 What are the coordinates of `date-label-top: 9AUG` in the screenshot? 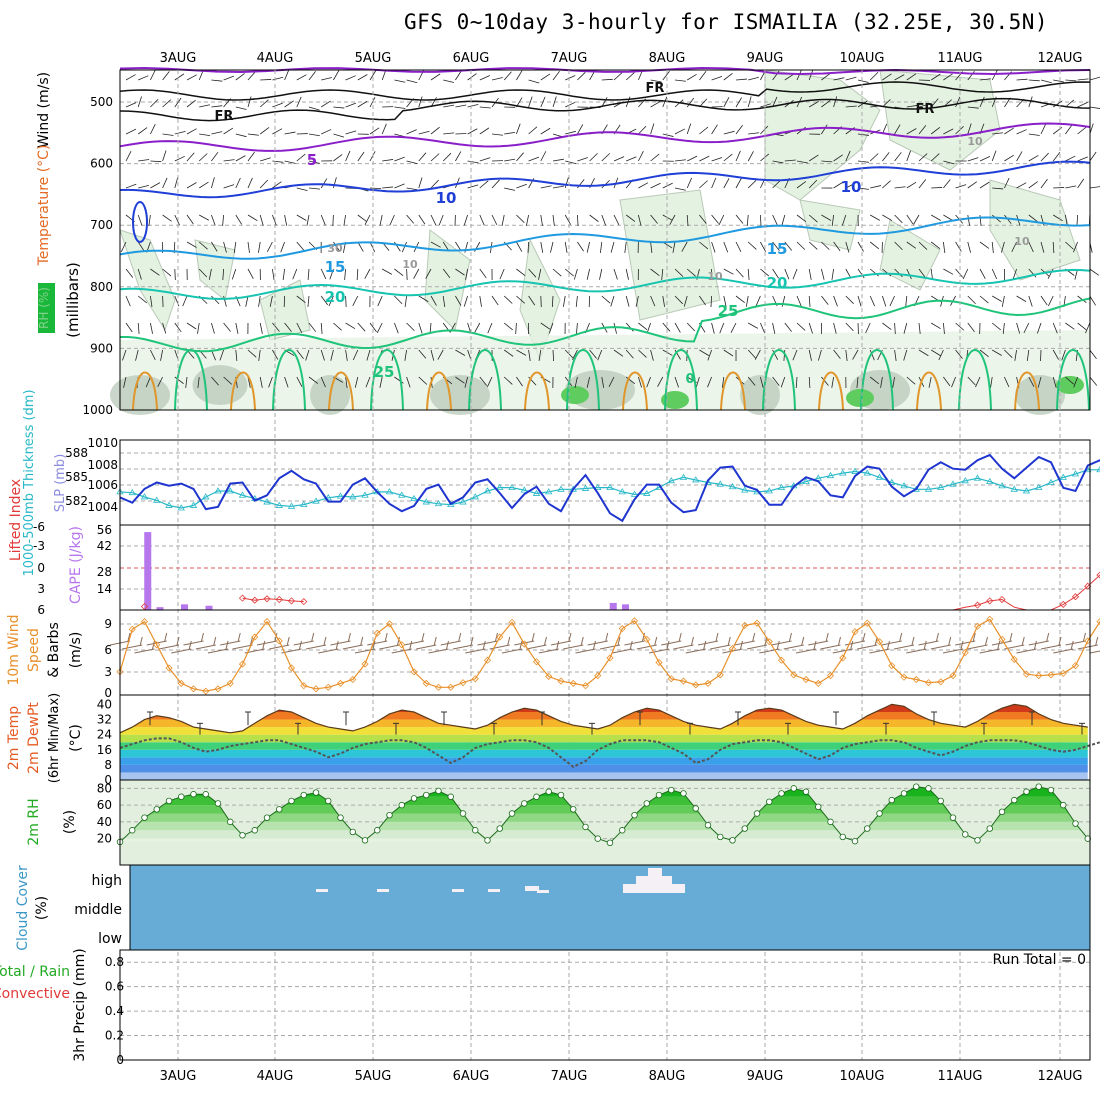 It's located at (765, 58).